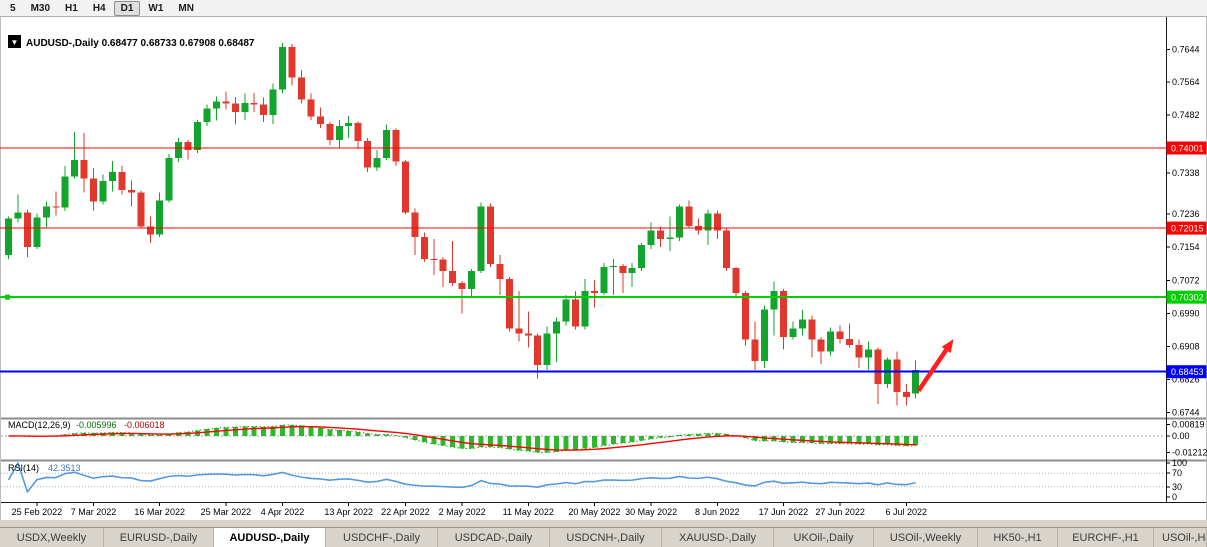  Describe the element at coordinates (226, 512) in the screenshot. I see `date-axis-label: 25 Mar 2022` at that location.